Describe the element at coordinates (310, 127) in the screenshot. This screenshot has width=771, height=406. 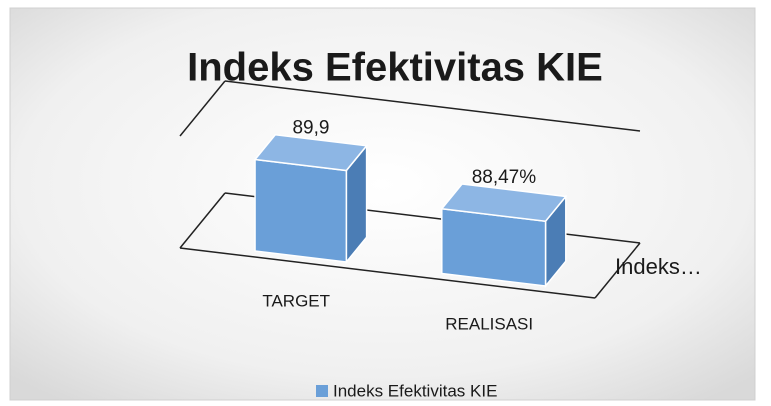
I see `data-label: 89,9` at that location.